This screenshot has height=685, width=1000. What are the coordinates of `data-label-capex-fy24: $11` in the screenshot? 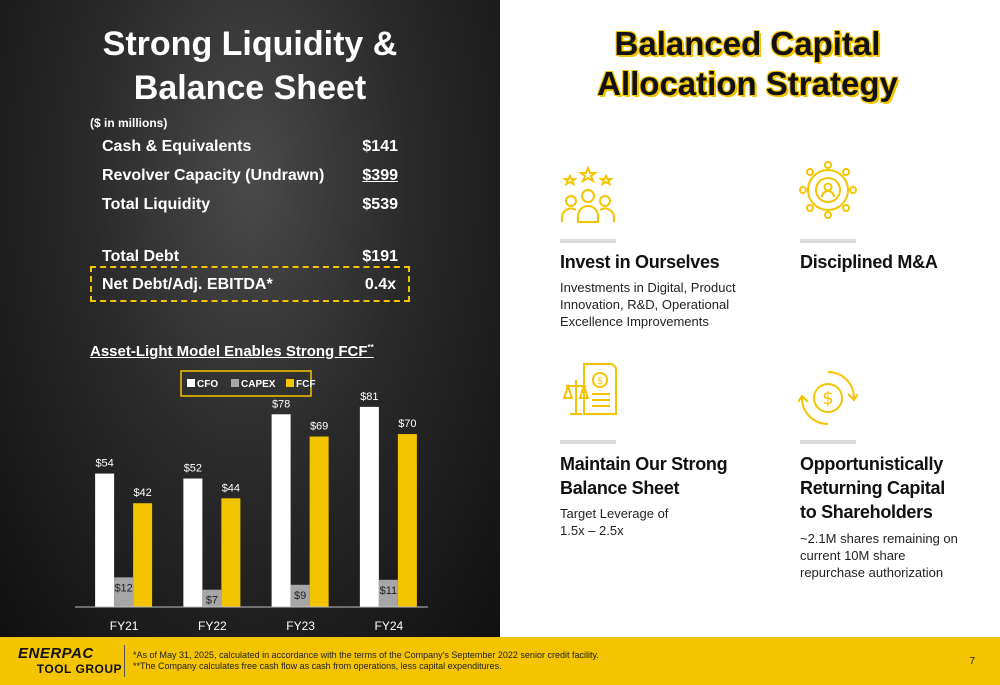 It's located at (389, 591).